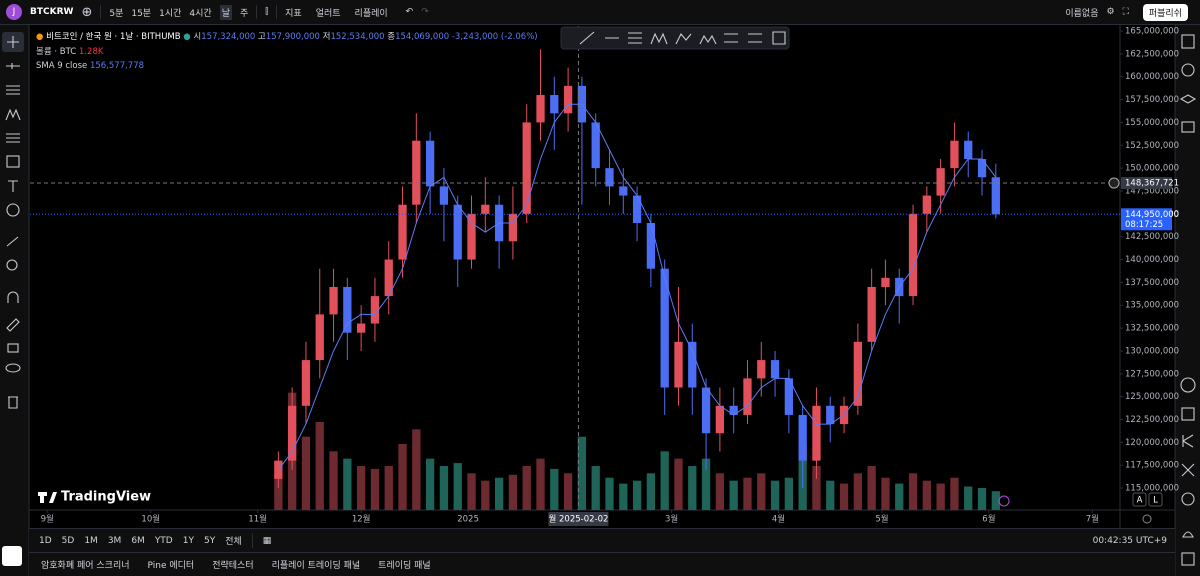 Image resolution: width=1200 pixels, height=576 pixels. Describe the element at coordinates (52, 12) in the screenshot. I see `symbol-search: BTCKRW` at that location.